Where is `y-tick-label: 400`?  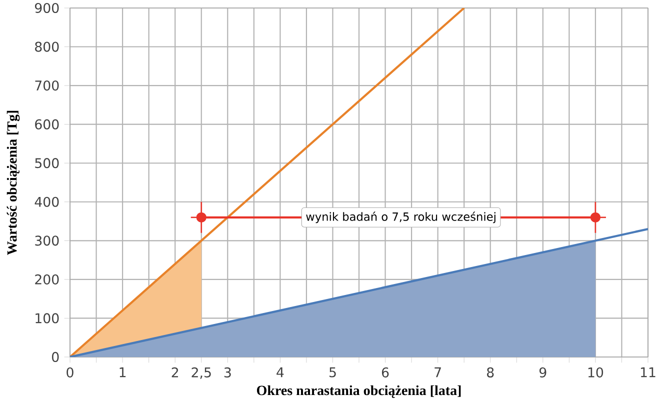
y-tick-label: 400 is located at coordinates (46, 201).